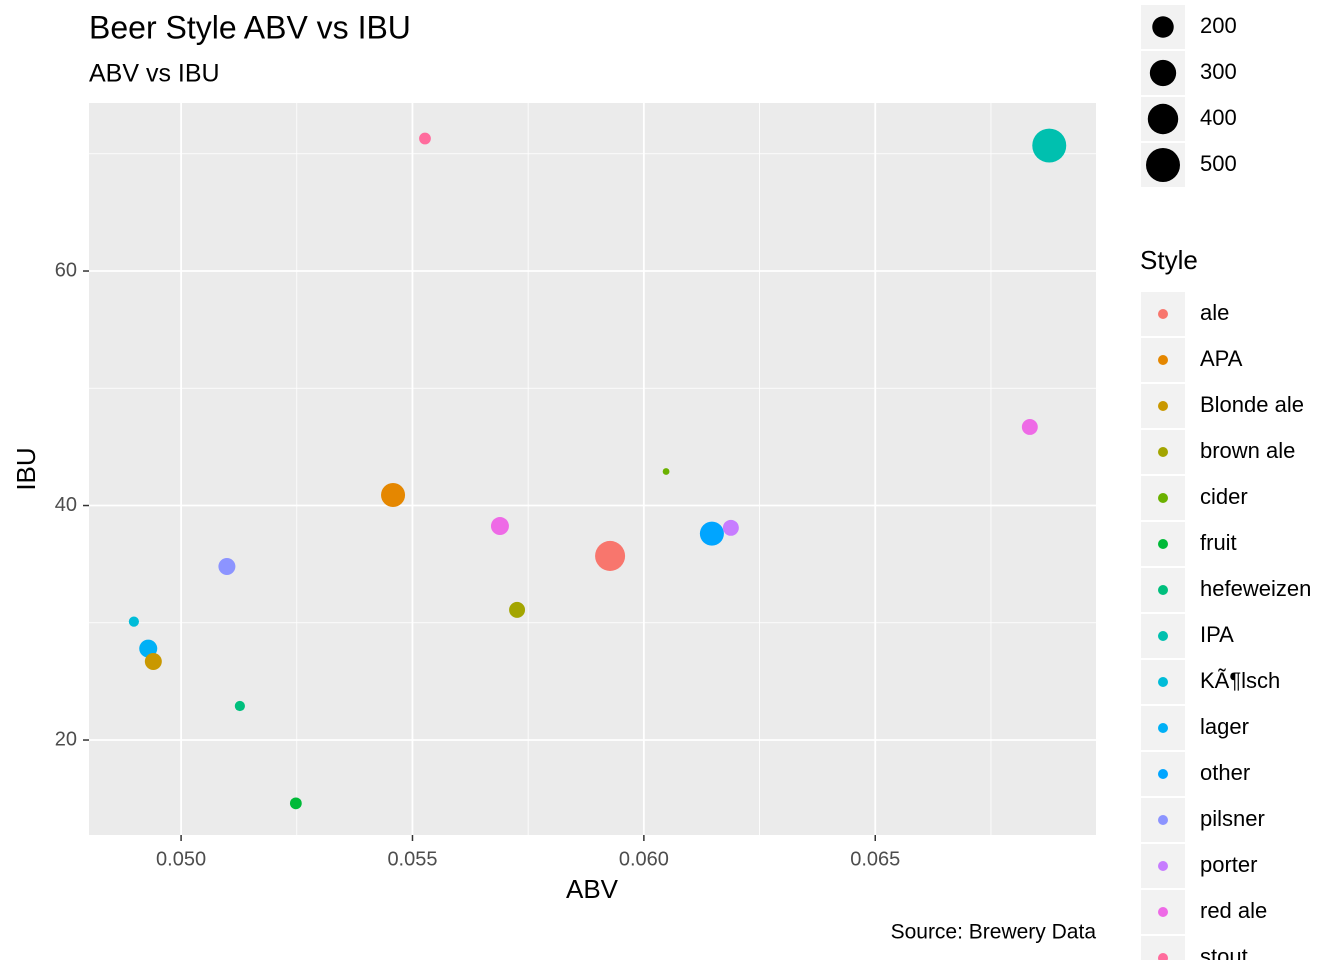 Image resolution: width=1344 pixels, height=960 pixels. What do you see at coordinates (66, 505) in the screenshot?
I see `y-tick-label: 40` at bounding box center [66, 505].